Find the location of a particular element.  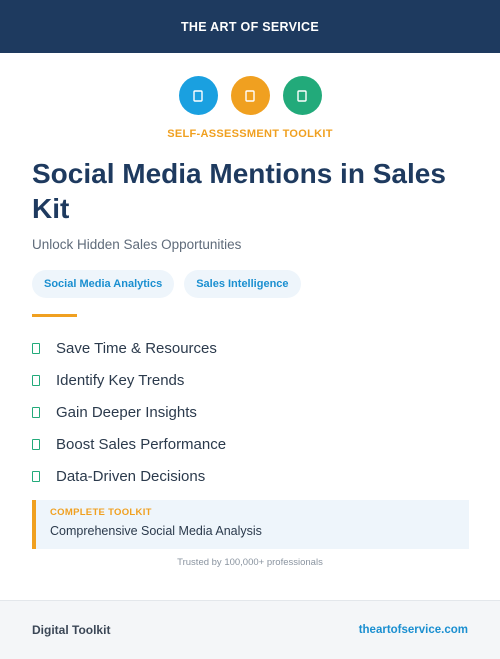

page-title: Social Media Mentions in Sales Kit is located at coordinates (239, 191).